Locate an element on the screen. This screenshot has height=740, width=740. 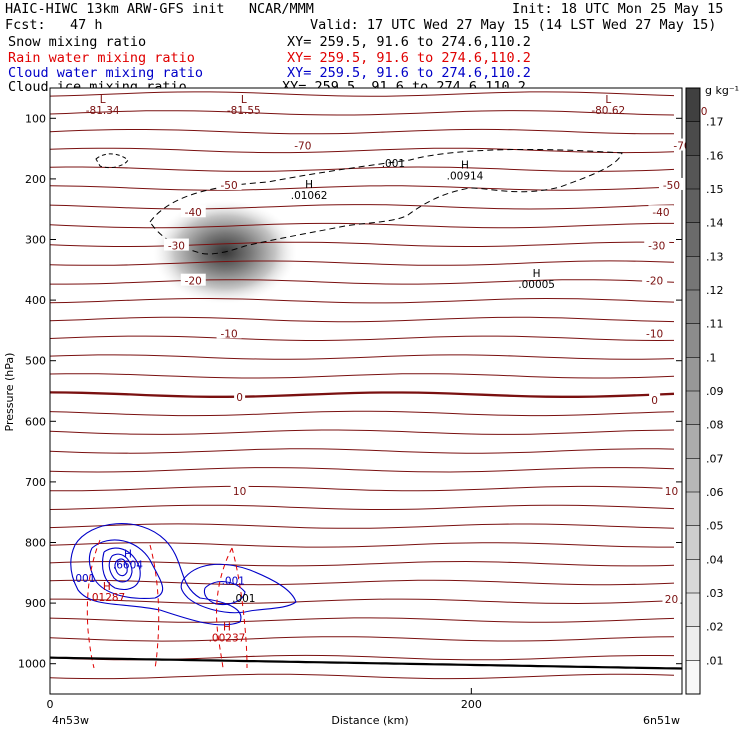
colorbar-unit-label: g kg⁻¹ is located at coordinates (722, 90).